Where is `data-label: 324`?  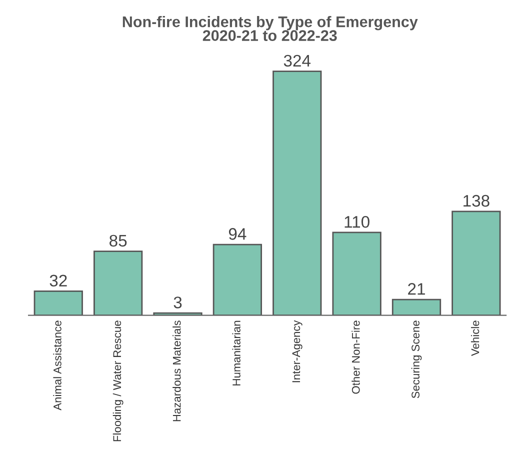
data-label: 324 is located at coordinates (297, 60).